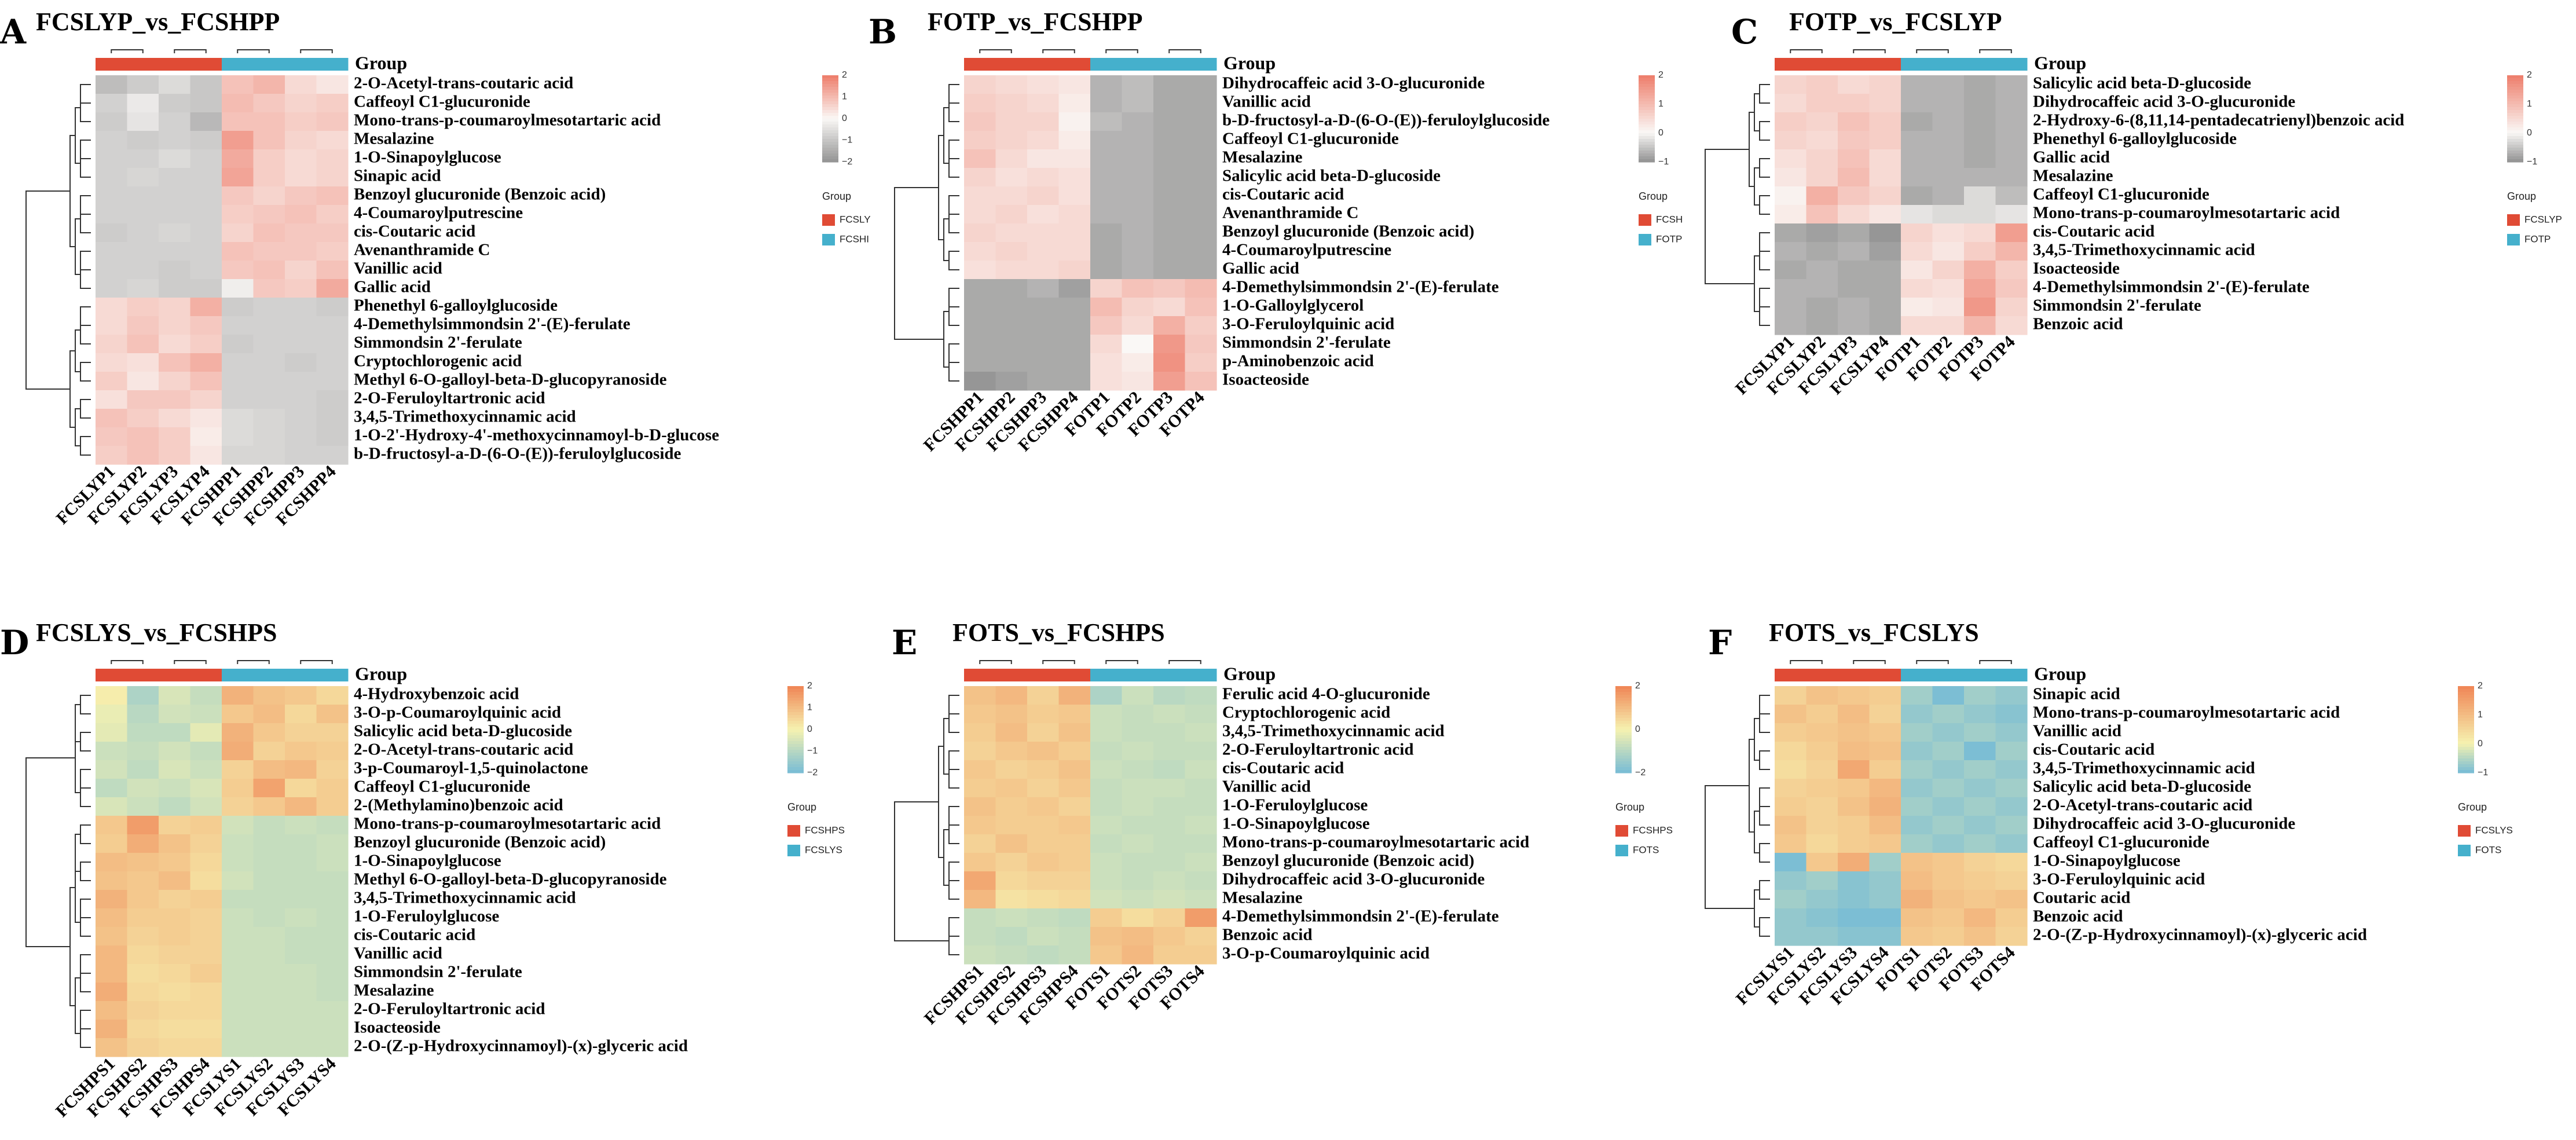 Image resolution: width=2576 pixels, height=1140 pixels. Describe the element at coordinates (2121, 842) in the screenshot. I see `row-label: Caffeoyl C1-glucuronide` at that location.